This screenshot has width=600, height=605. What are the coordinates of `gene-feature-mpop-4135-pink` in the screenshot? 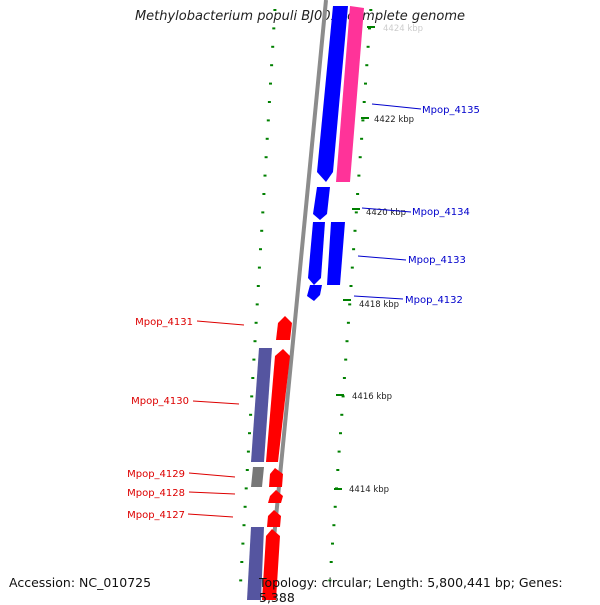 It's located at (350, 94).